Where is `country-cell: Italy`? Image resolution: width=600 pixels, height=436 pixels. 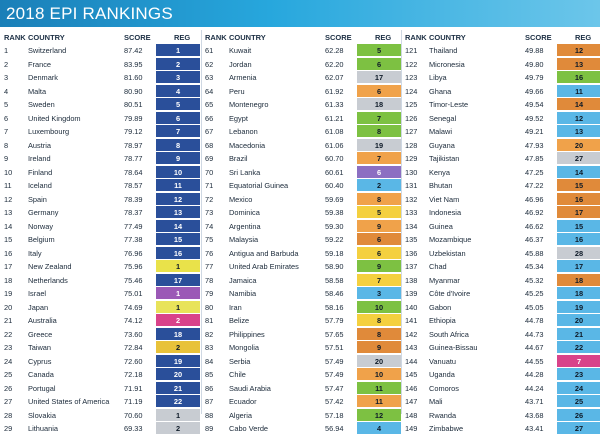 country-cell: Italy is located at coordinates (35, 253).